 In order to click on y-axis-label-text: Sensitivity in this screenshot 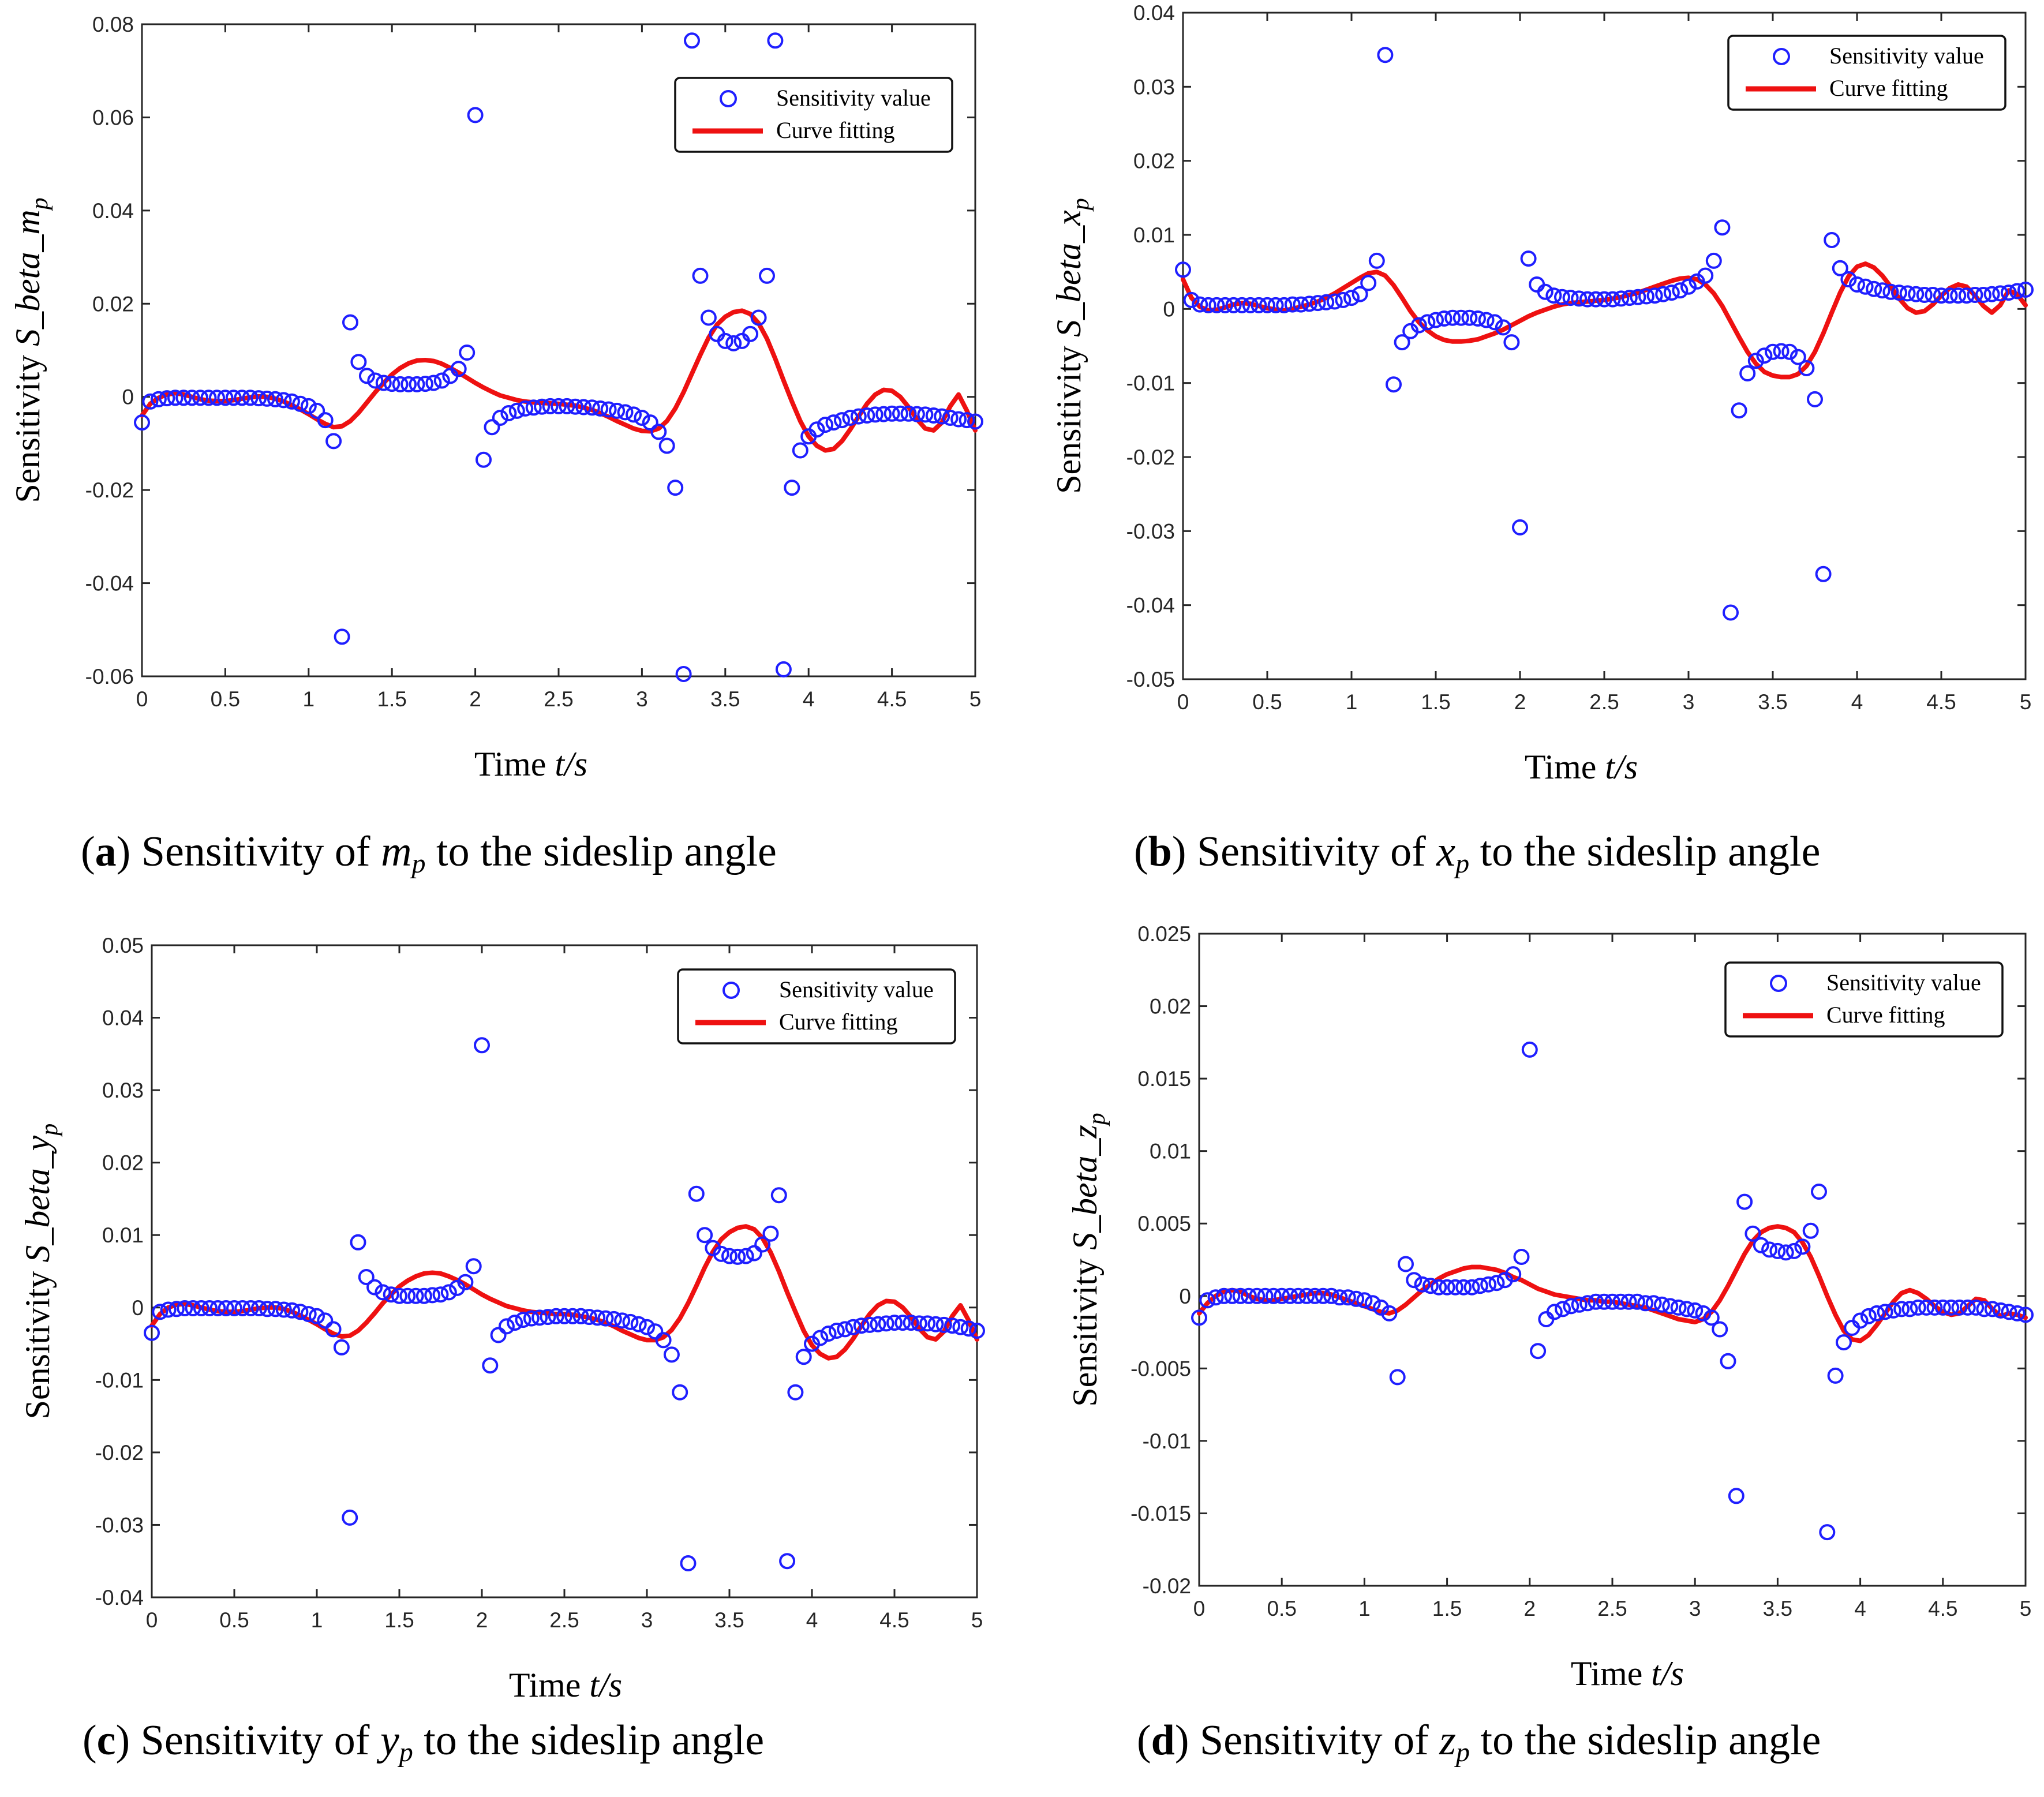, I will do `click(38, 1342)`.